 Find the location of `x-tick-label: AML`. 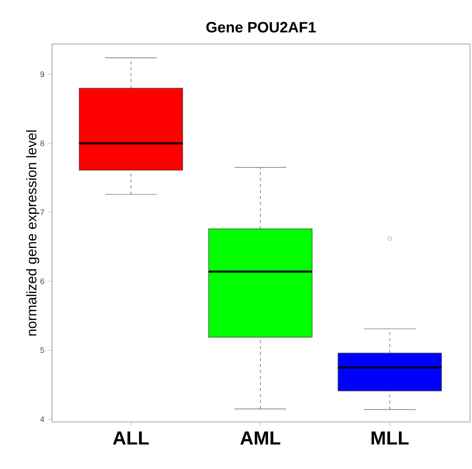

x-tick-label: AML is located at coordinates (260, 438).